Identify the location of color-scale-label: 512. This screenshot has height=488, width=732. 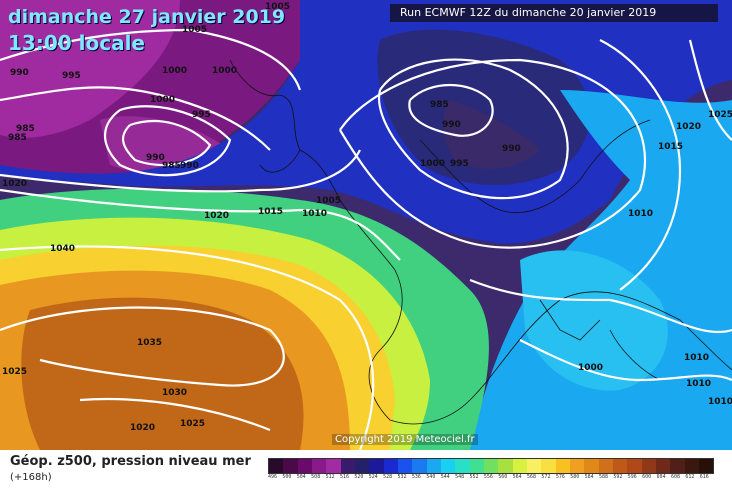
(330, 477).